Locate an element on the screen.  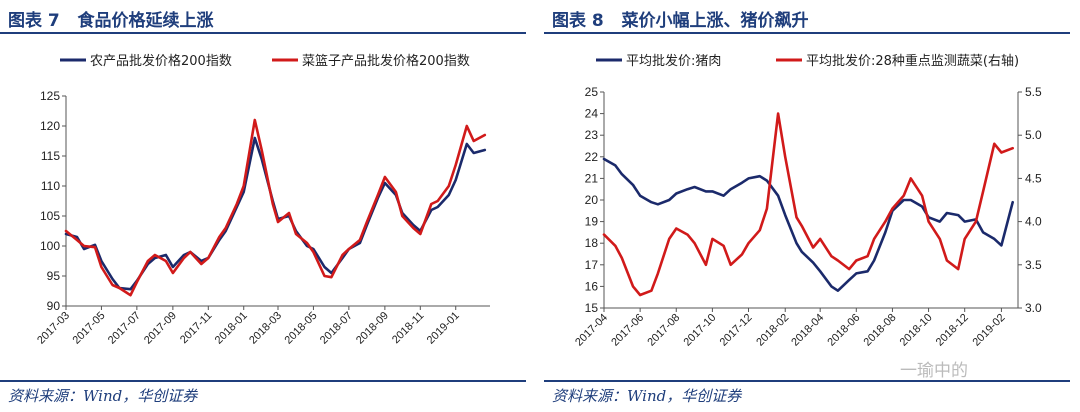
y-tick-label: 21 is located at coordinates (592, 178).